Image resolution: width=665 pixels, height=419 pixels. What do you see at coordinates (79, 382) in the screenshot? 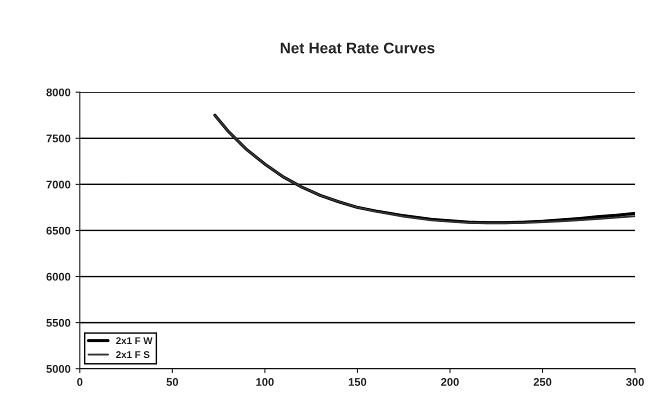
I see `x-tick-label: 0` at bounding box center [79, 382].